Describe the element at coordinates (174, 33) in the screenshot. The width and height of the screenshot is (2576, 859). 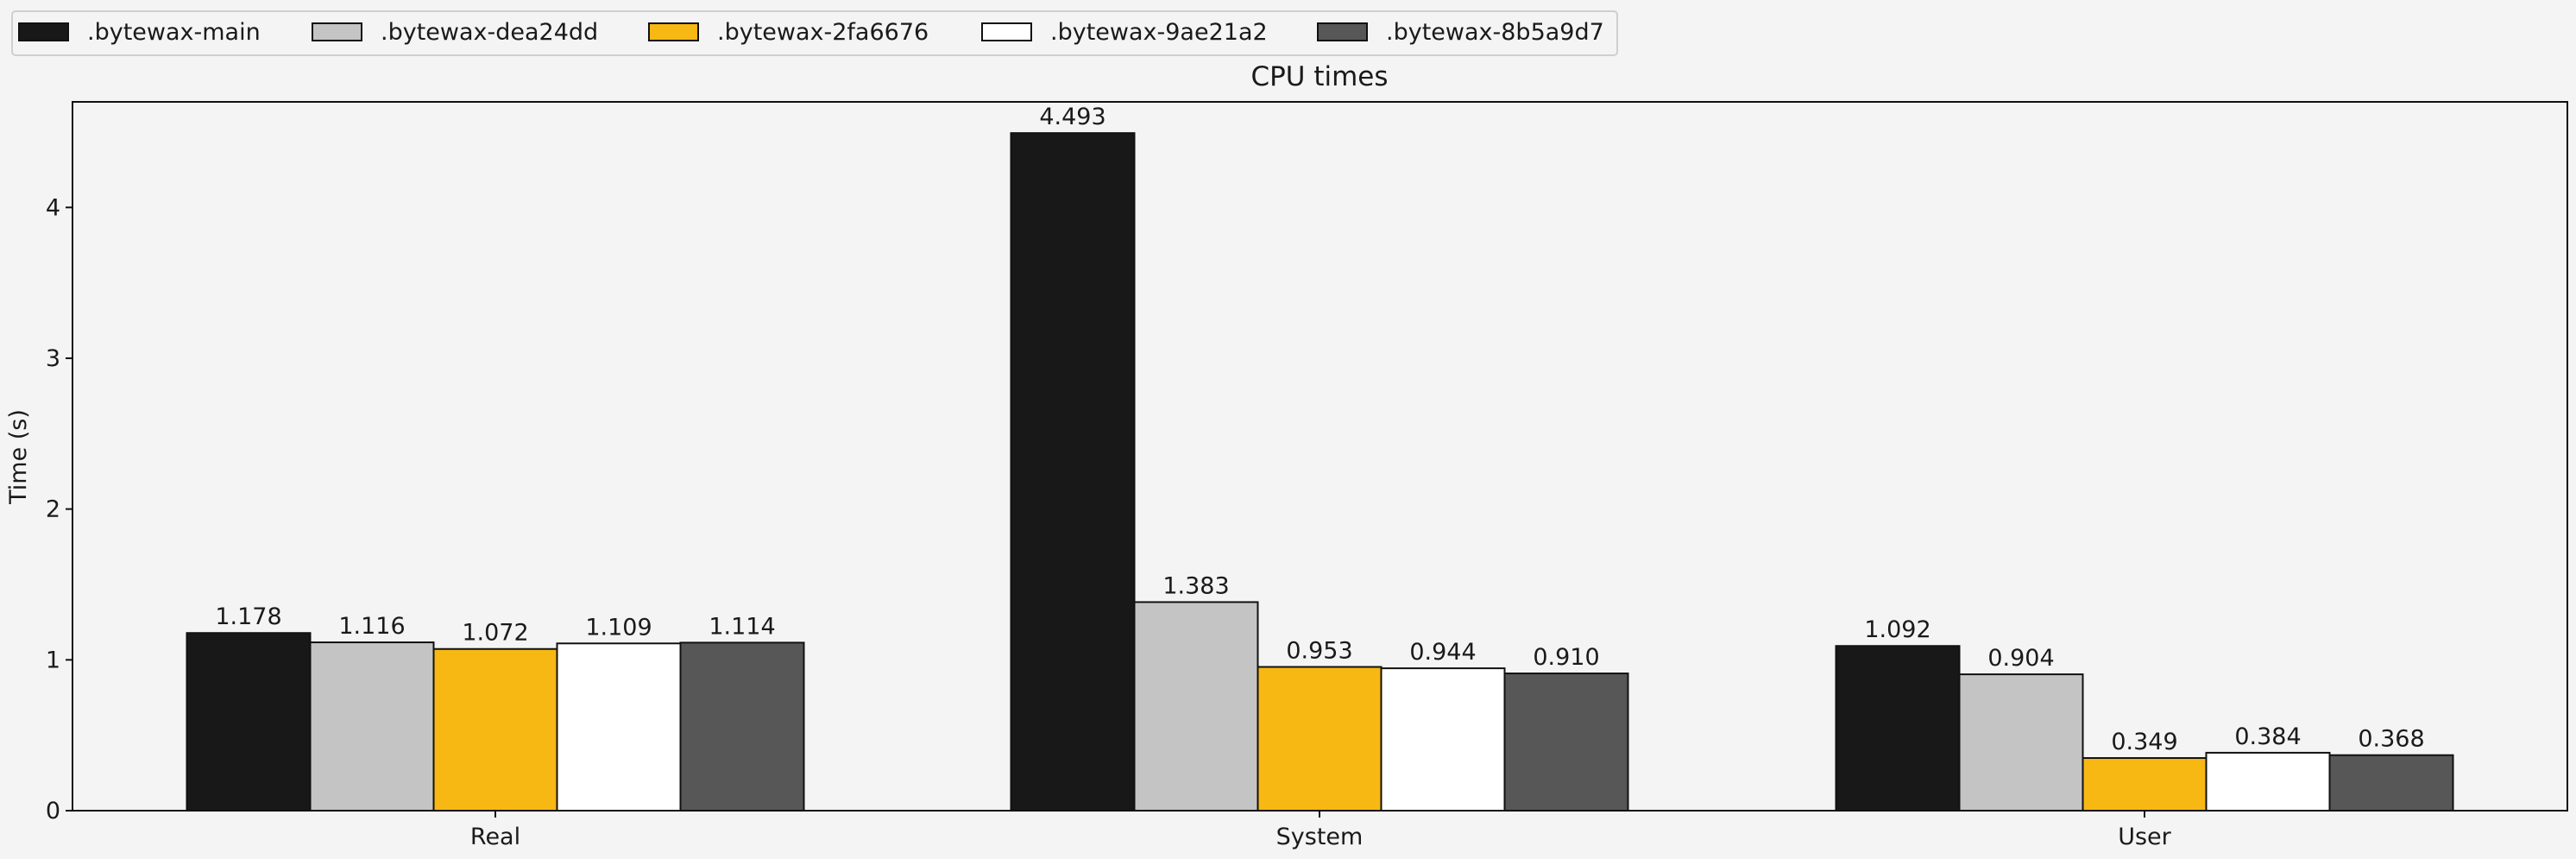
I see `legend-label: .bytewax-main` at that location.